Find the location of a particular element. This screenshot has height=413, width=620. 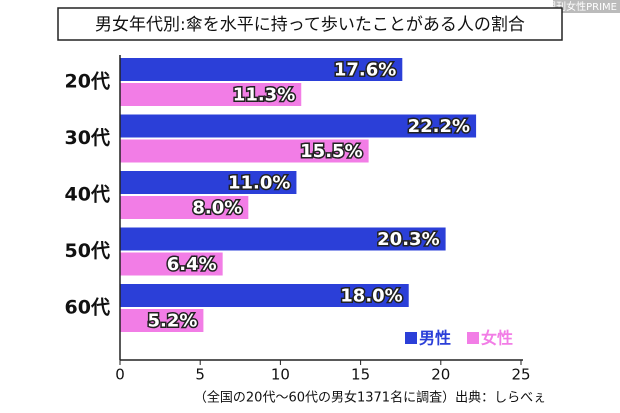

watermark: 週刊女性PRIME is located at coordinates (581, 6).